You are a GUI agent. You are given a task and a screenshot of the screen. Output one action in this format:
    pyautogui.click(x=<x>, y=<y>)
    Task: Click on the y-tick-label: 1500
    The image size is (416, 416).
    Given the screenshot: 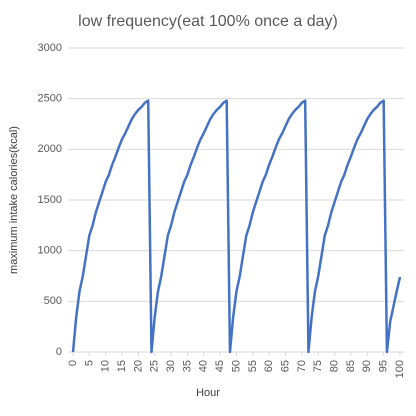 What is the action you would take?
    pyautogui.click(x=50, y=200)
    